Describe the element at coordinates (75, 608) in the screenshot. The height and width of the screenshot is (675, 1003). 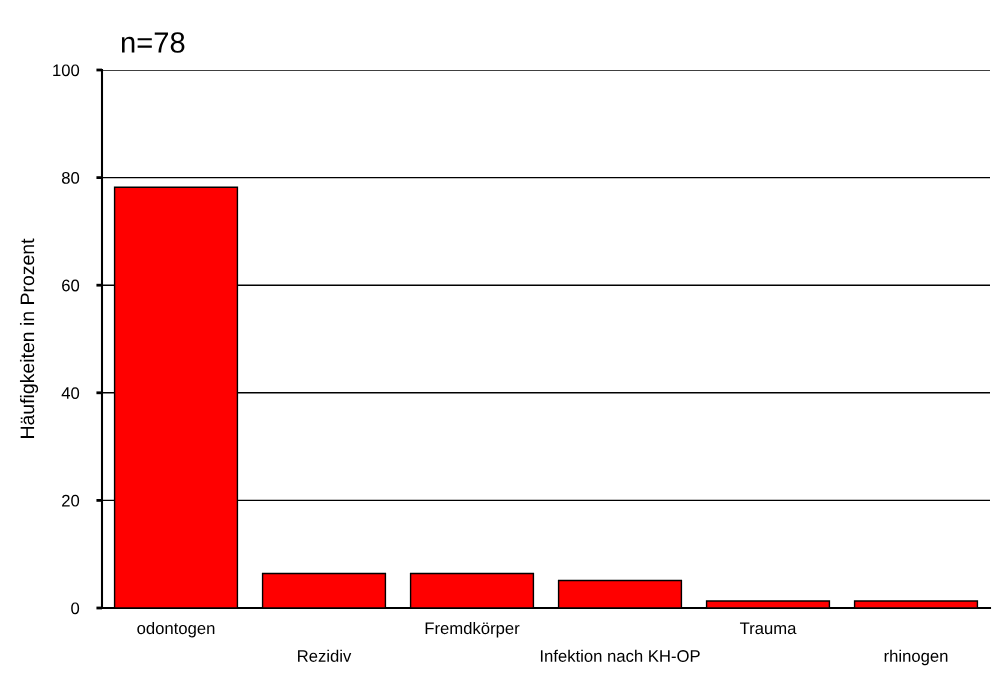
I see `y-tick-label: 0` at that location.